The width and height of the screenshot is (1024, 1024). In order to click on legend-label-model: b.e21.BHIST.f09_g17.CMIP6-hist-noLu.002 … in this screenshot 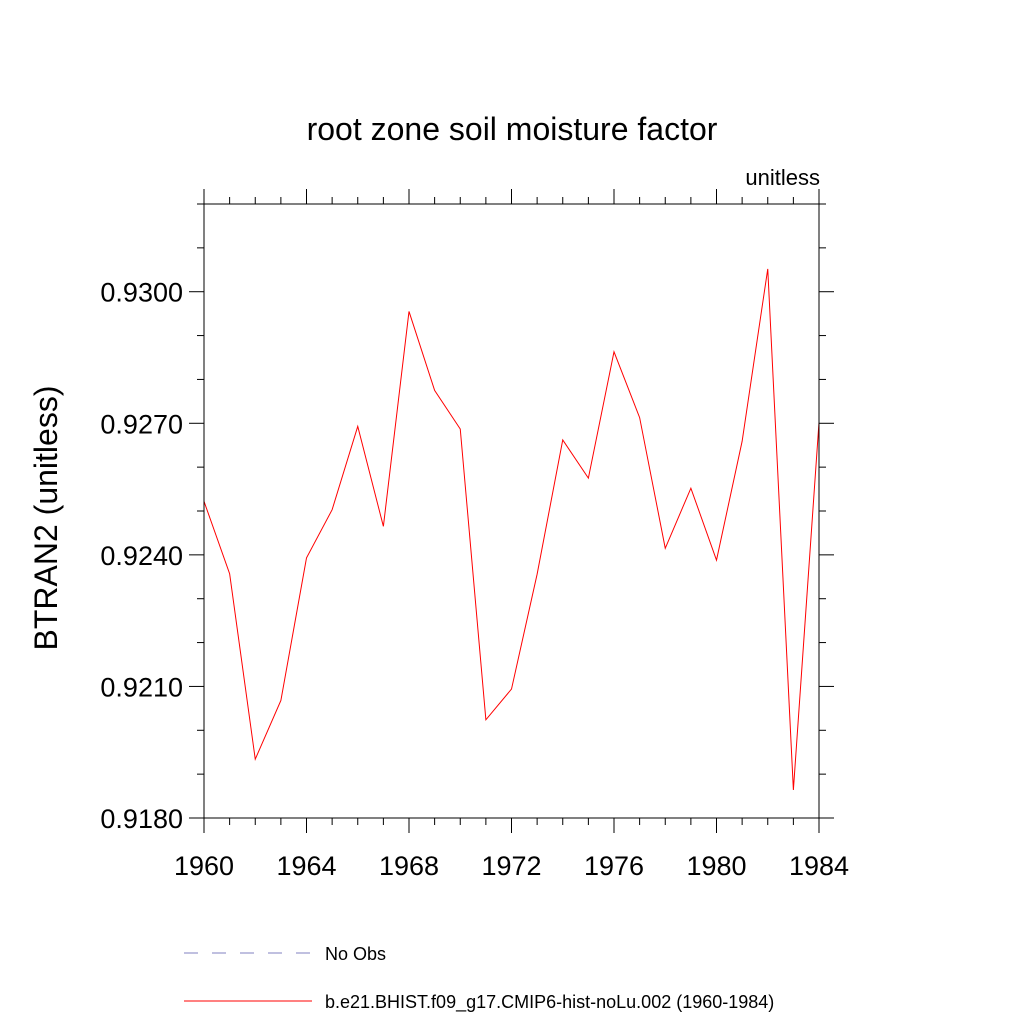, I will do `click(549, 1002)`.